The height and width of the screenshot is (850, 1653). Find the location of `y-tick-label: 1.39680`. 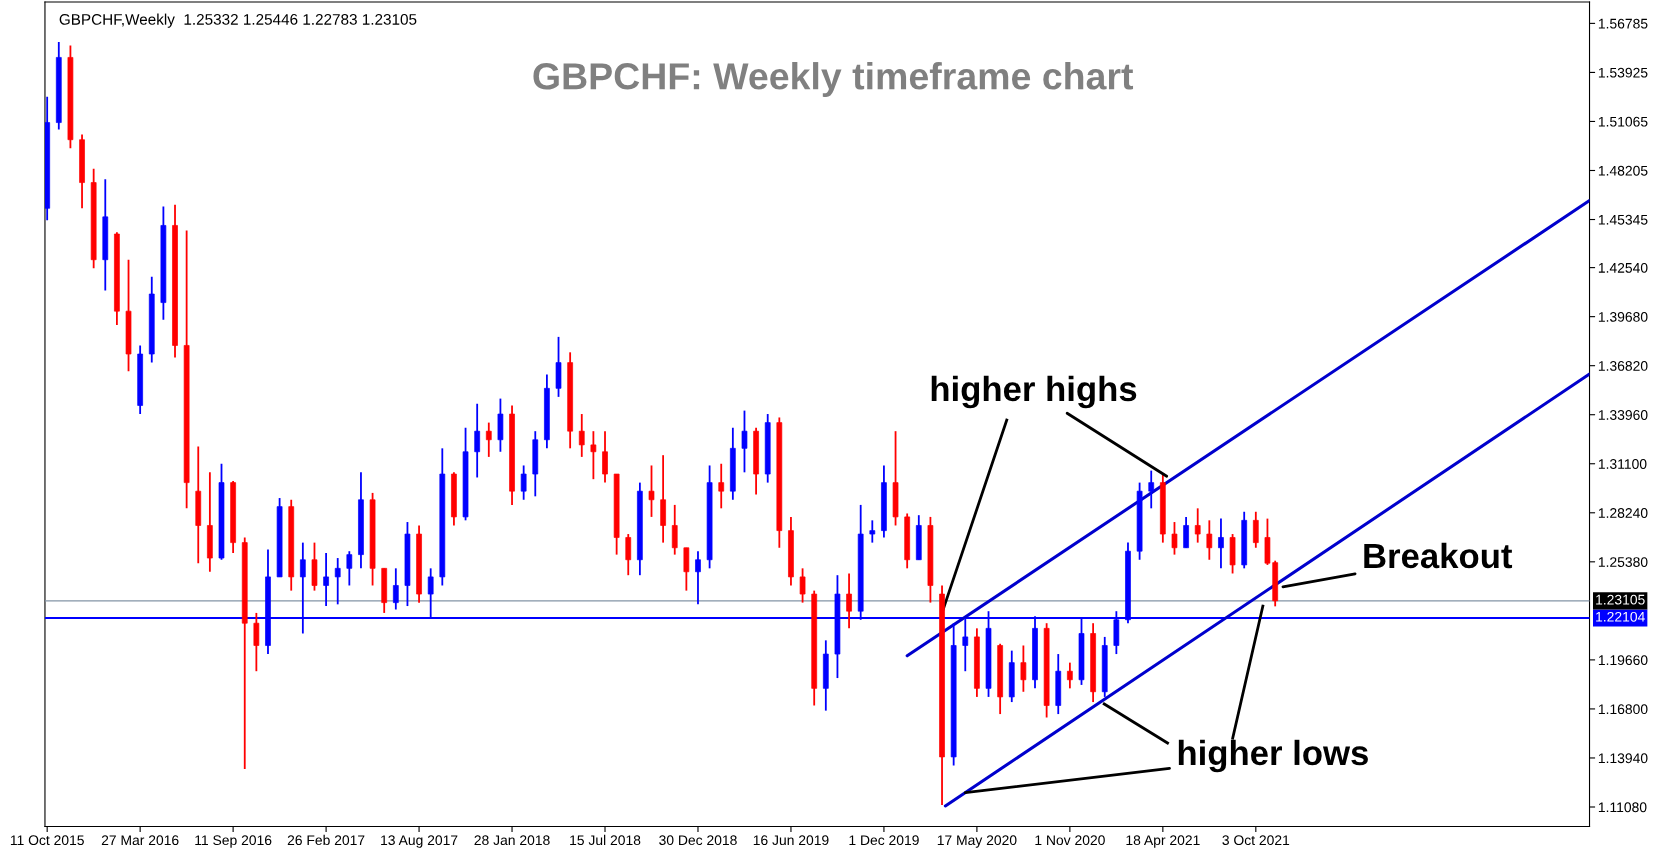

y-tick-label: 1.39680 is located at coordinates (1623, 316).